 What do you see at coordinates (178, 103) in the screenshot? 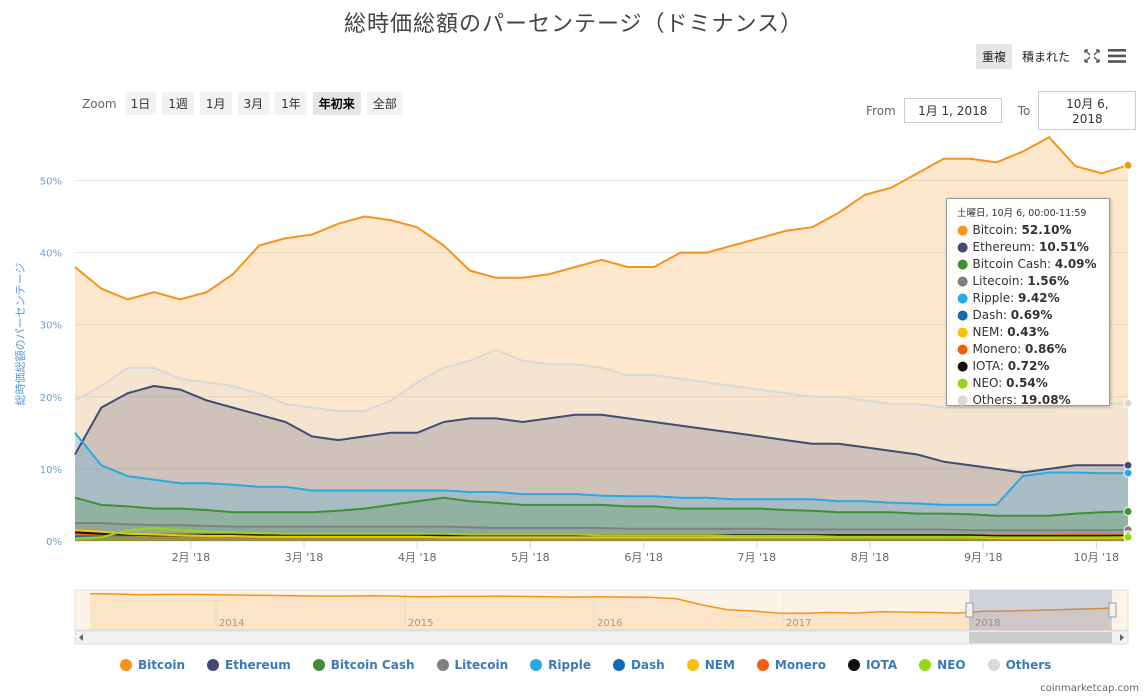
I see `zoom-1w-button: 1週` at bounding box center [178, 103].